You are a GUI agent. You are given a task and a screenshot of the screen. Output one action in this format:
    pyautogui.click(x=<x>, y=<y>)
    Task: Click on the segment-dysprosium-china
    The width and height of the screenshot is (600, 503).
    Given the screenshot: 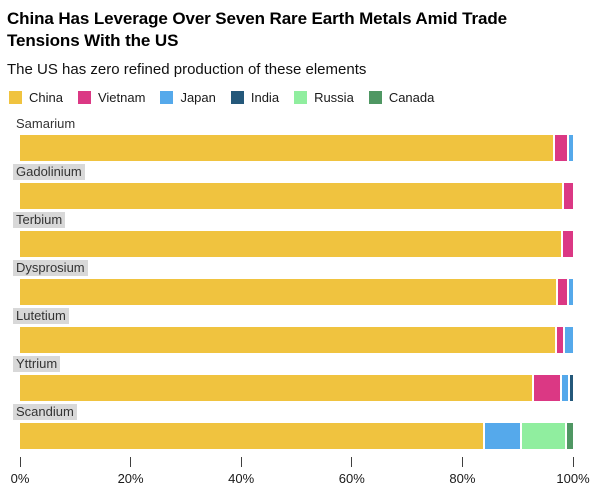 What is the action you would take?
    pyautogui.click(x=288, y=292)
    